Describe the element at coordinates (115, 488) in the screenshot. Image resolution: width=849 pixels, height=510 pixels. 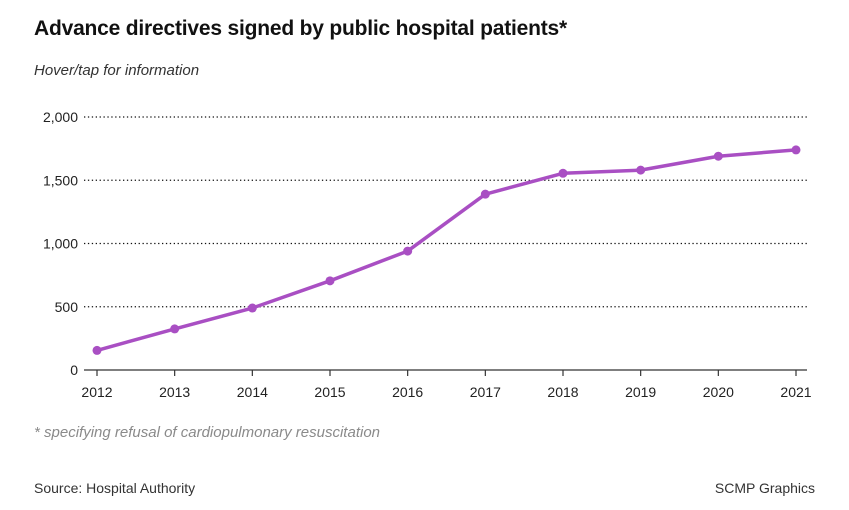
I see `source-note: Source: Hospital Authority` at that location.